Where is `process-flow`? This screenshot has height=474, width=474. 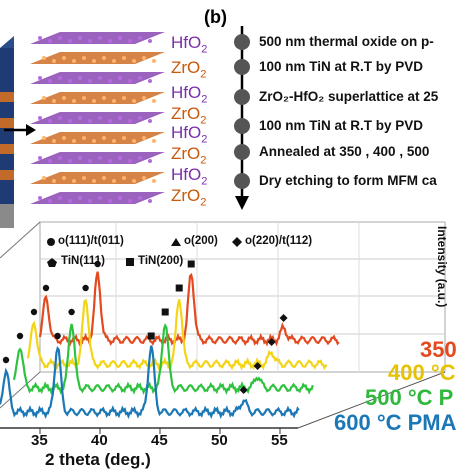 process-flow is located at coordinates (242, 118).